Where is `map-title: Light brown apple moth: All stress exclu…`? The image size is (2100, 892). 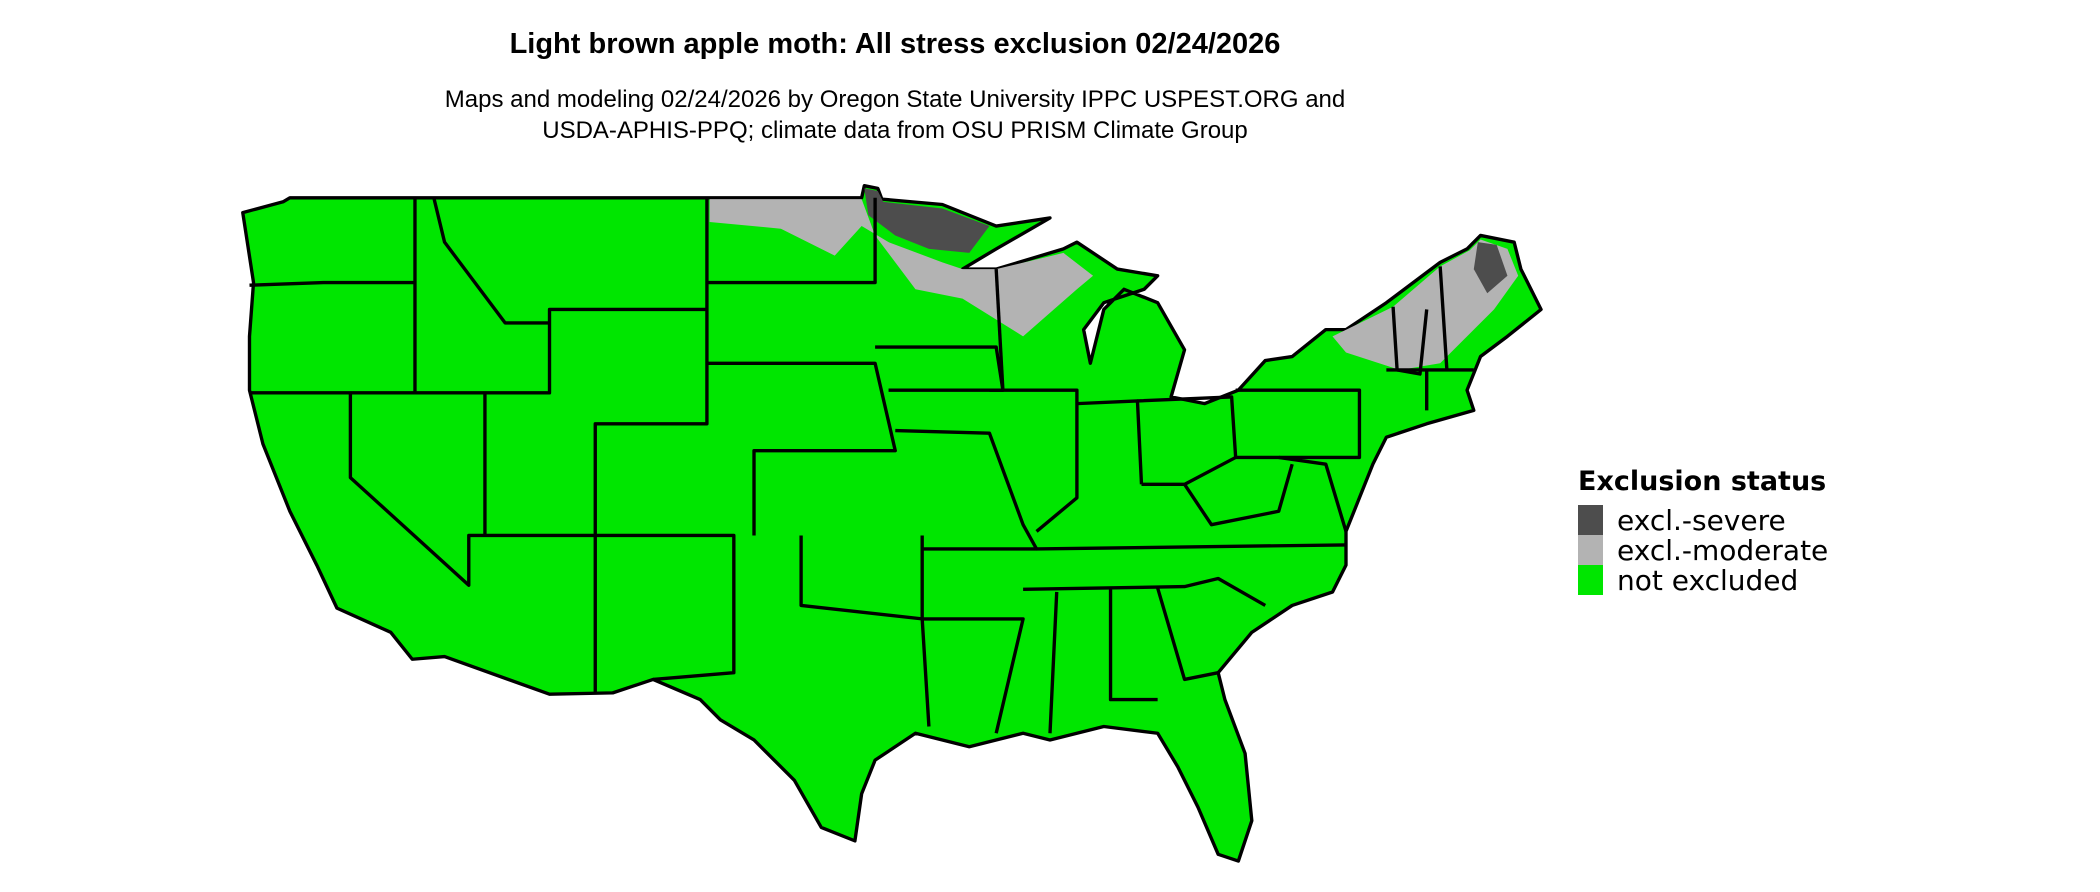 map-title: Light brown apple moth: All stress exclu… is located at coordinates (895, 44).